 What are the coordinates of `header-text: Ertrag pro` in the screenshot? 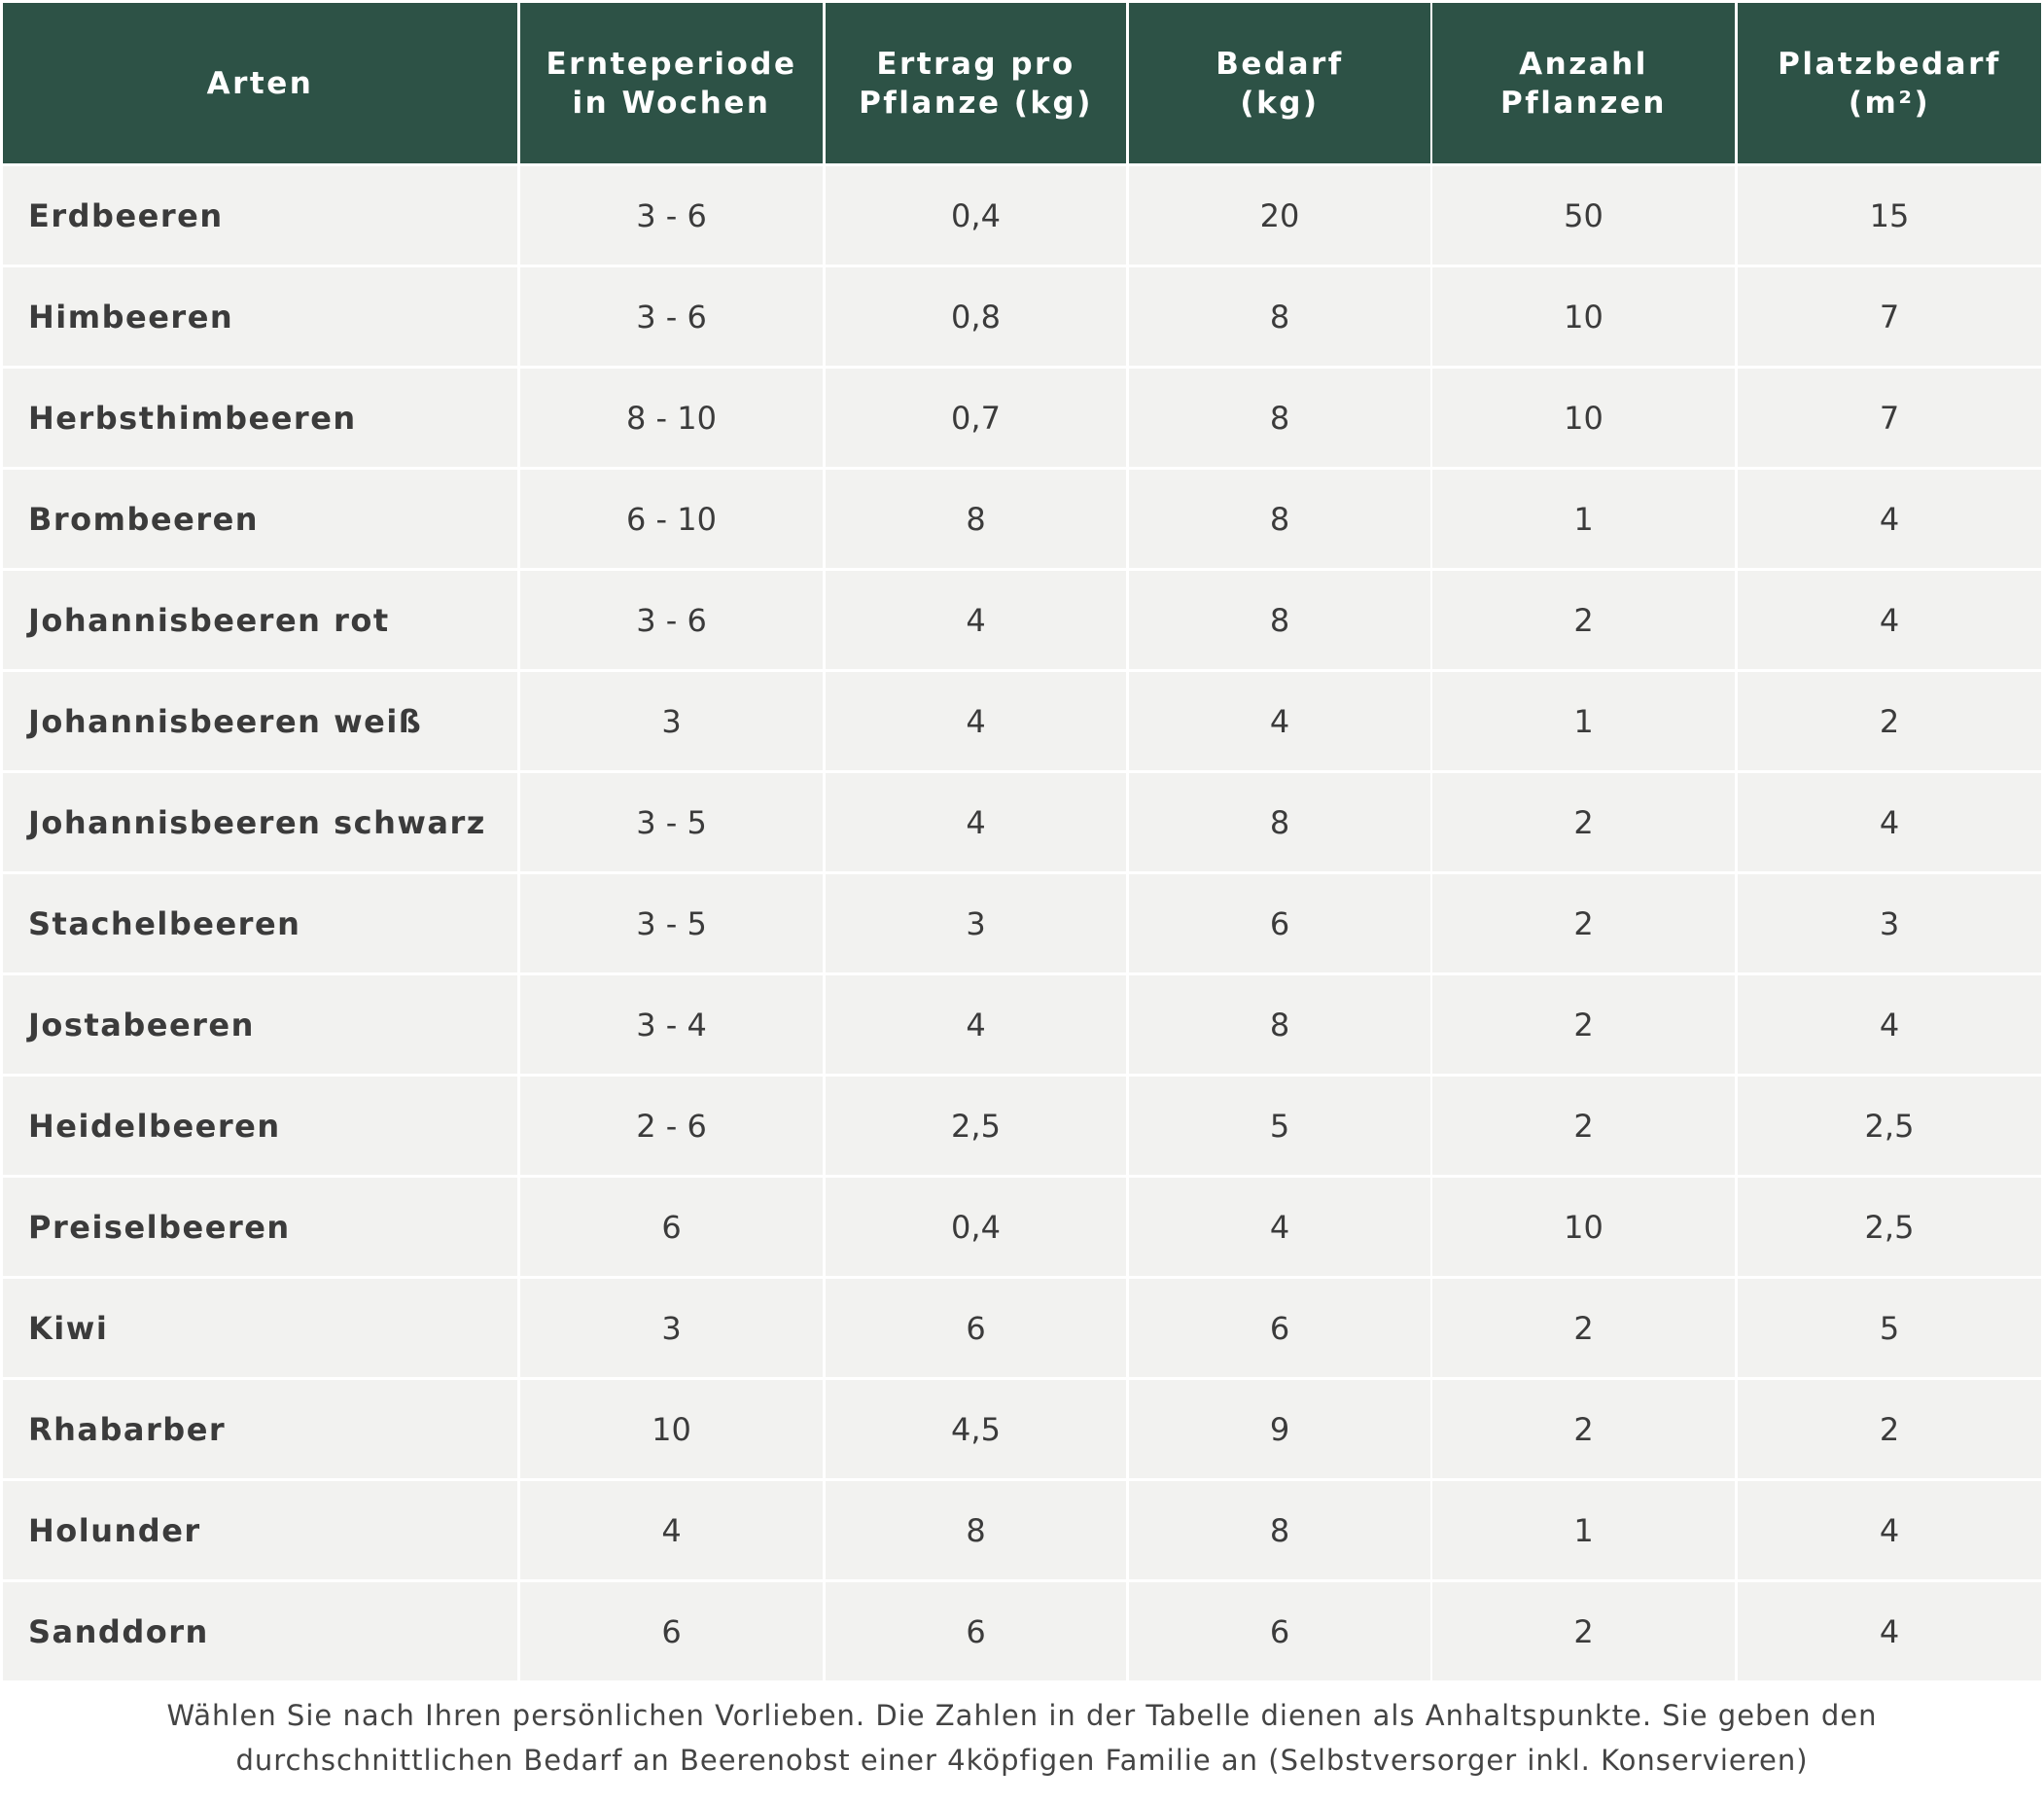 It's located at (976, 64).